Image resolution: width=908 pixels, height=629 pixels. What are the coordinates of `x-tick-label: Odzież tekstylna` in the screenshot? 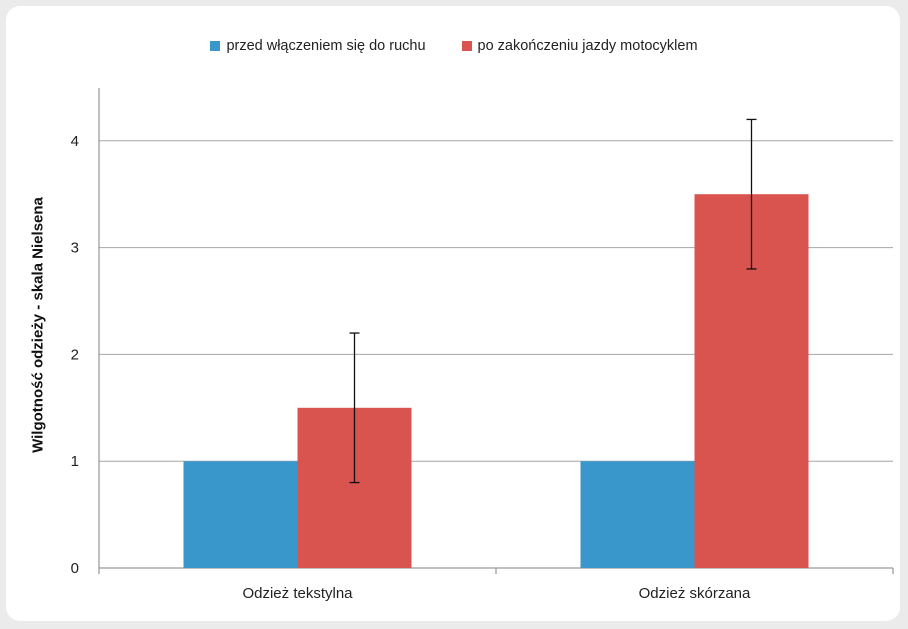 It's located at (297, 593).